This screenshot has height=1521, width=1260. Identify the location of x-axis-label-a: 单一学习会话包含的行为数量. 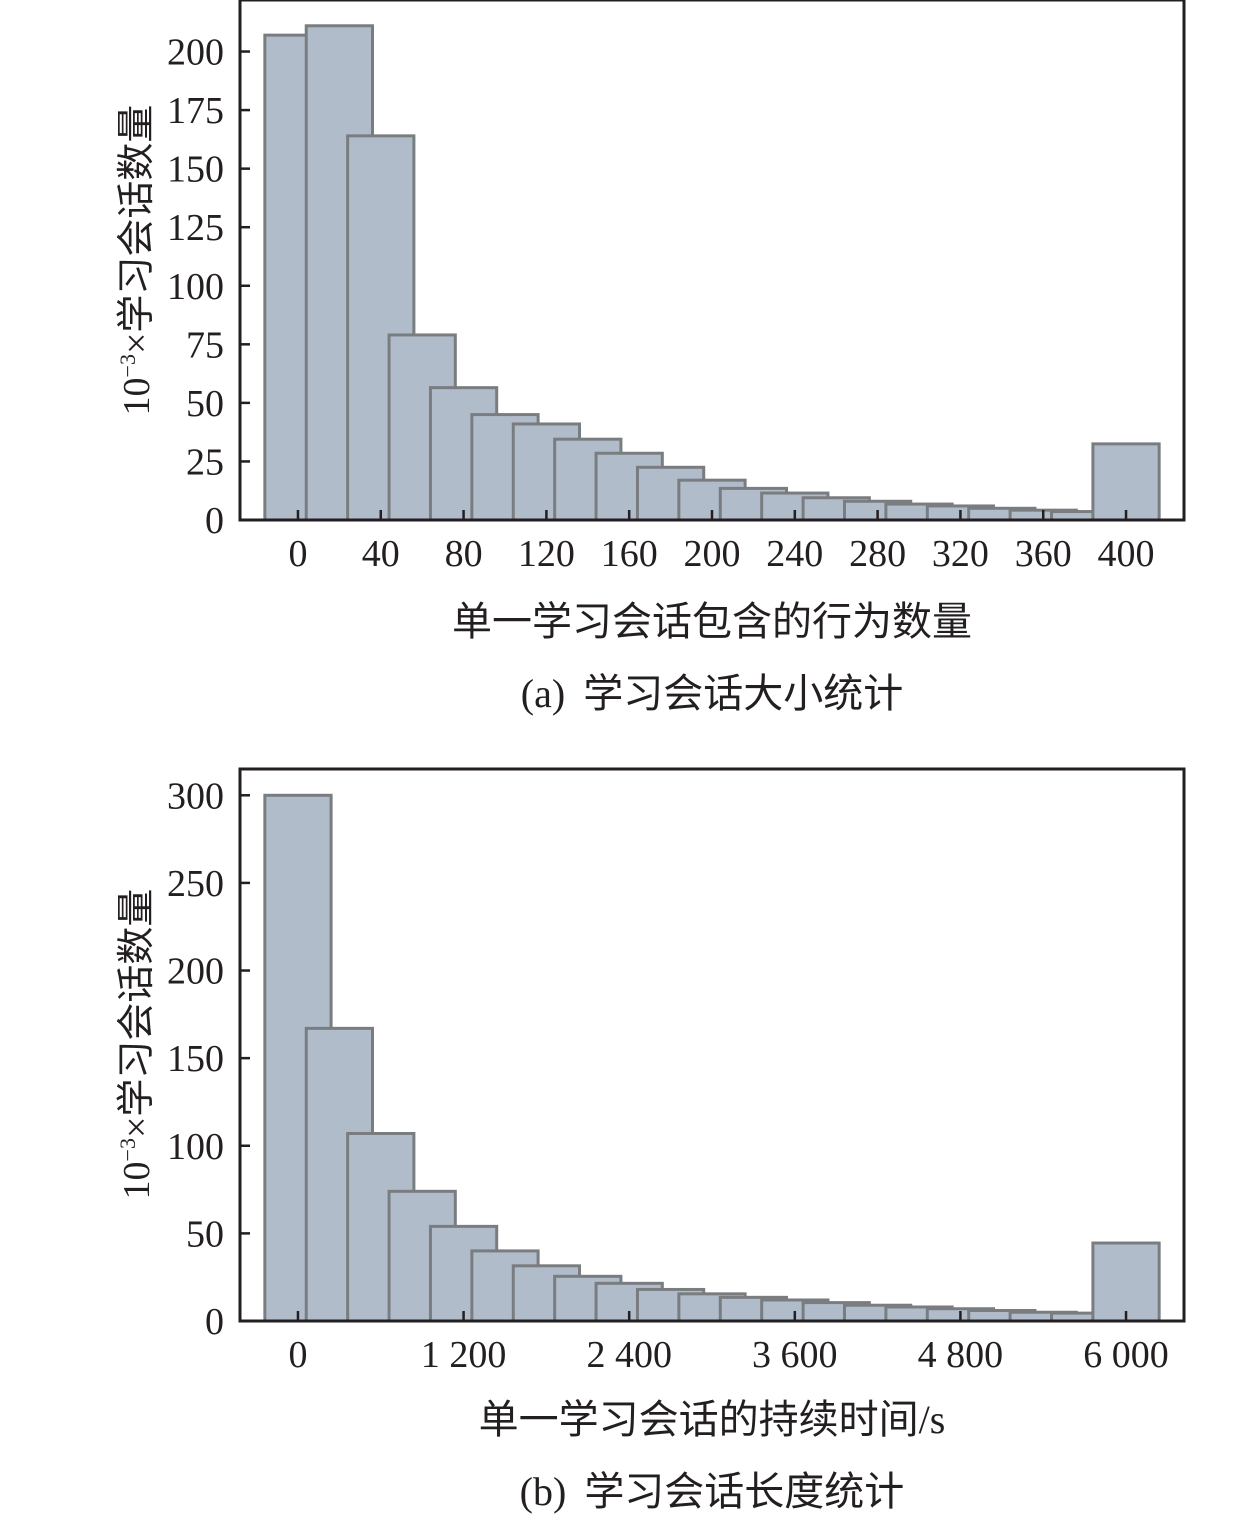
(712, 621).